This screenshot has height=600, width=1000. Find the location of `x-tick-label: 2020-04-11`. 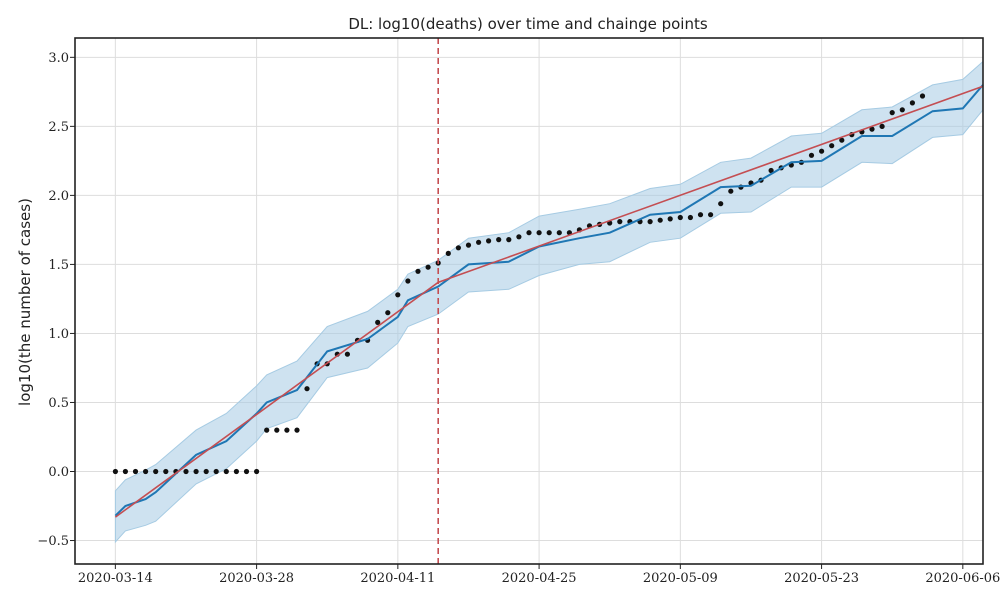

x-tick-label: 2020-04-11 is located at coordinates (397, 578).